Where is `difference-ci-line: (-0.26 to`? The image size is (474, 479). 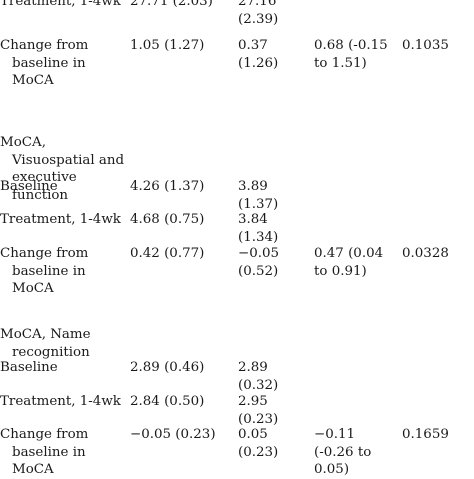
difference-ci-line: (-0.26 to is located at coordinates (343, 452).